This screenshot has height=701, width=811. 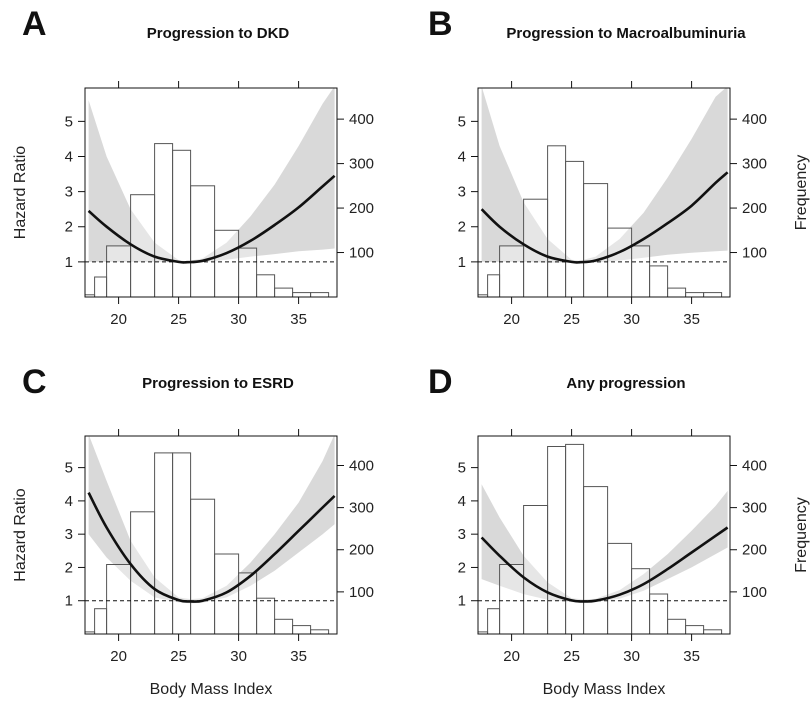 What do you see at coordinates (34, 24) in the screenshot?
I see `panel-letter-a: A` at bounding box center [34, 24].